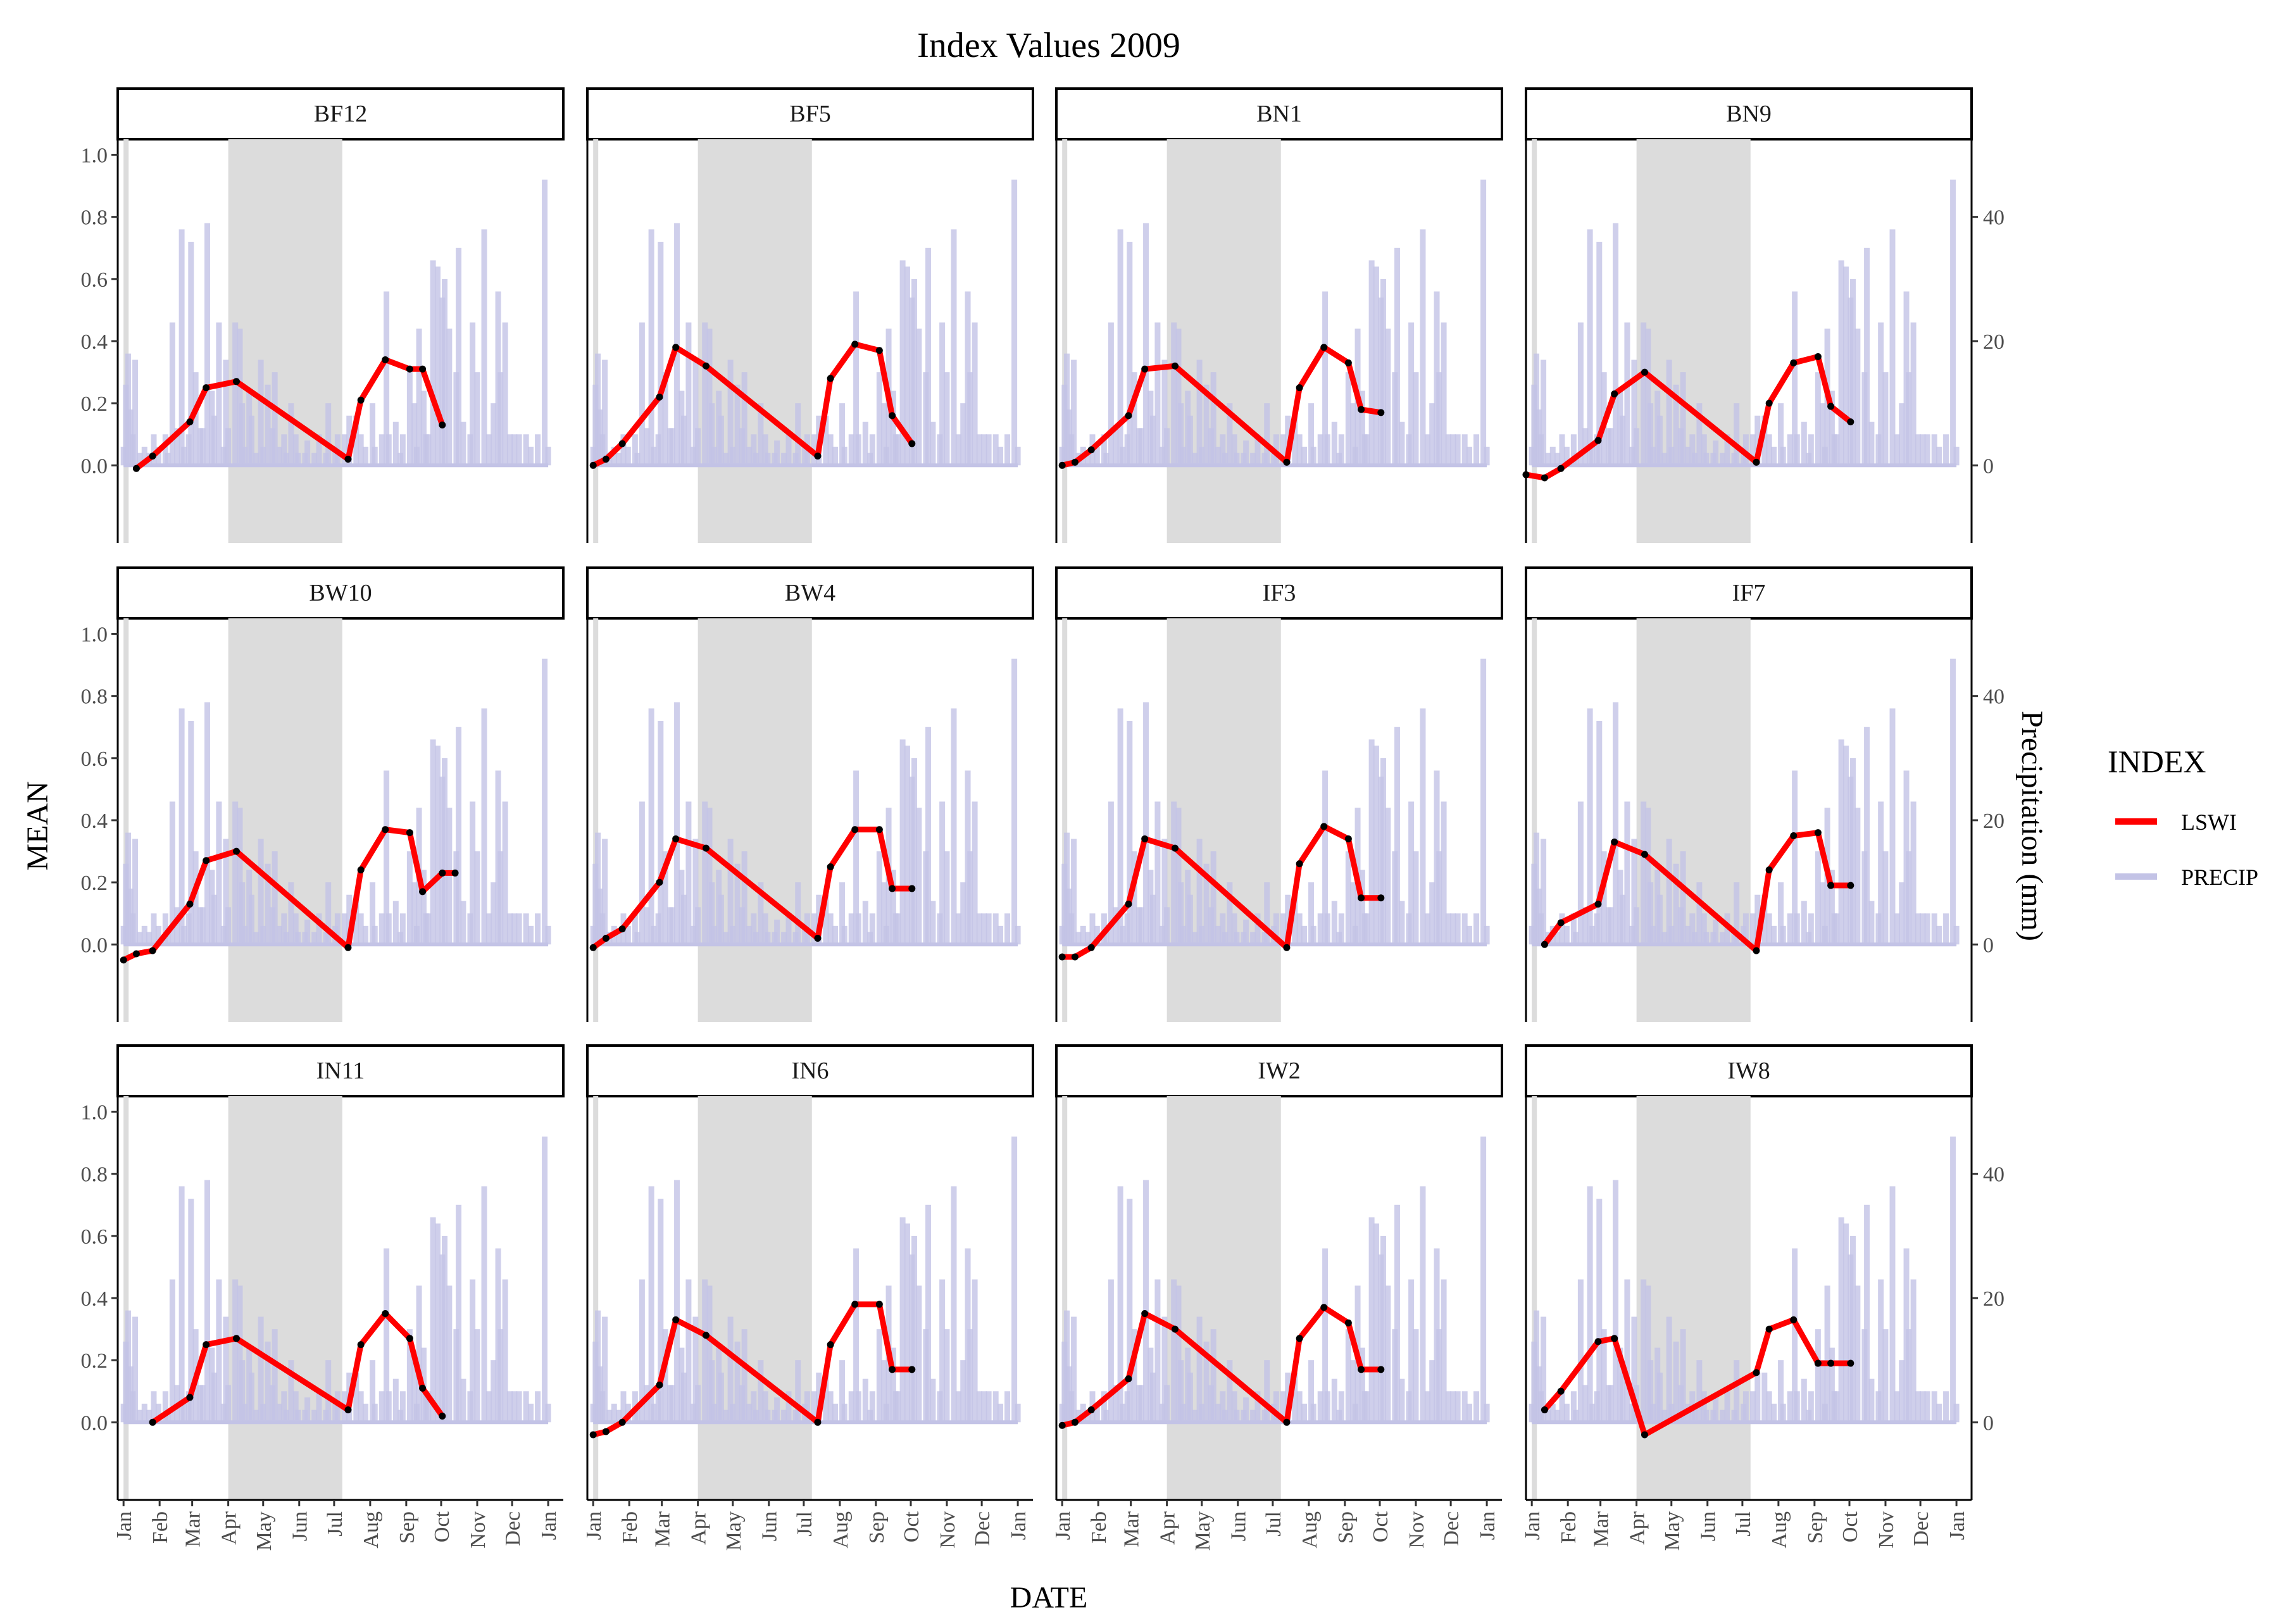 The height and width of the screenshot is (1624, 2295). What do you see at coordinates (1346, 1527) in the screenshot?
I see `x-tick-label: Sep` at bounding box center [1346, 1527].